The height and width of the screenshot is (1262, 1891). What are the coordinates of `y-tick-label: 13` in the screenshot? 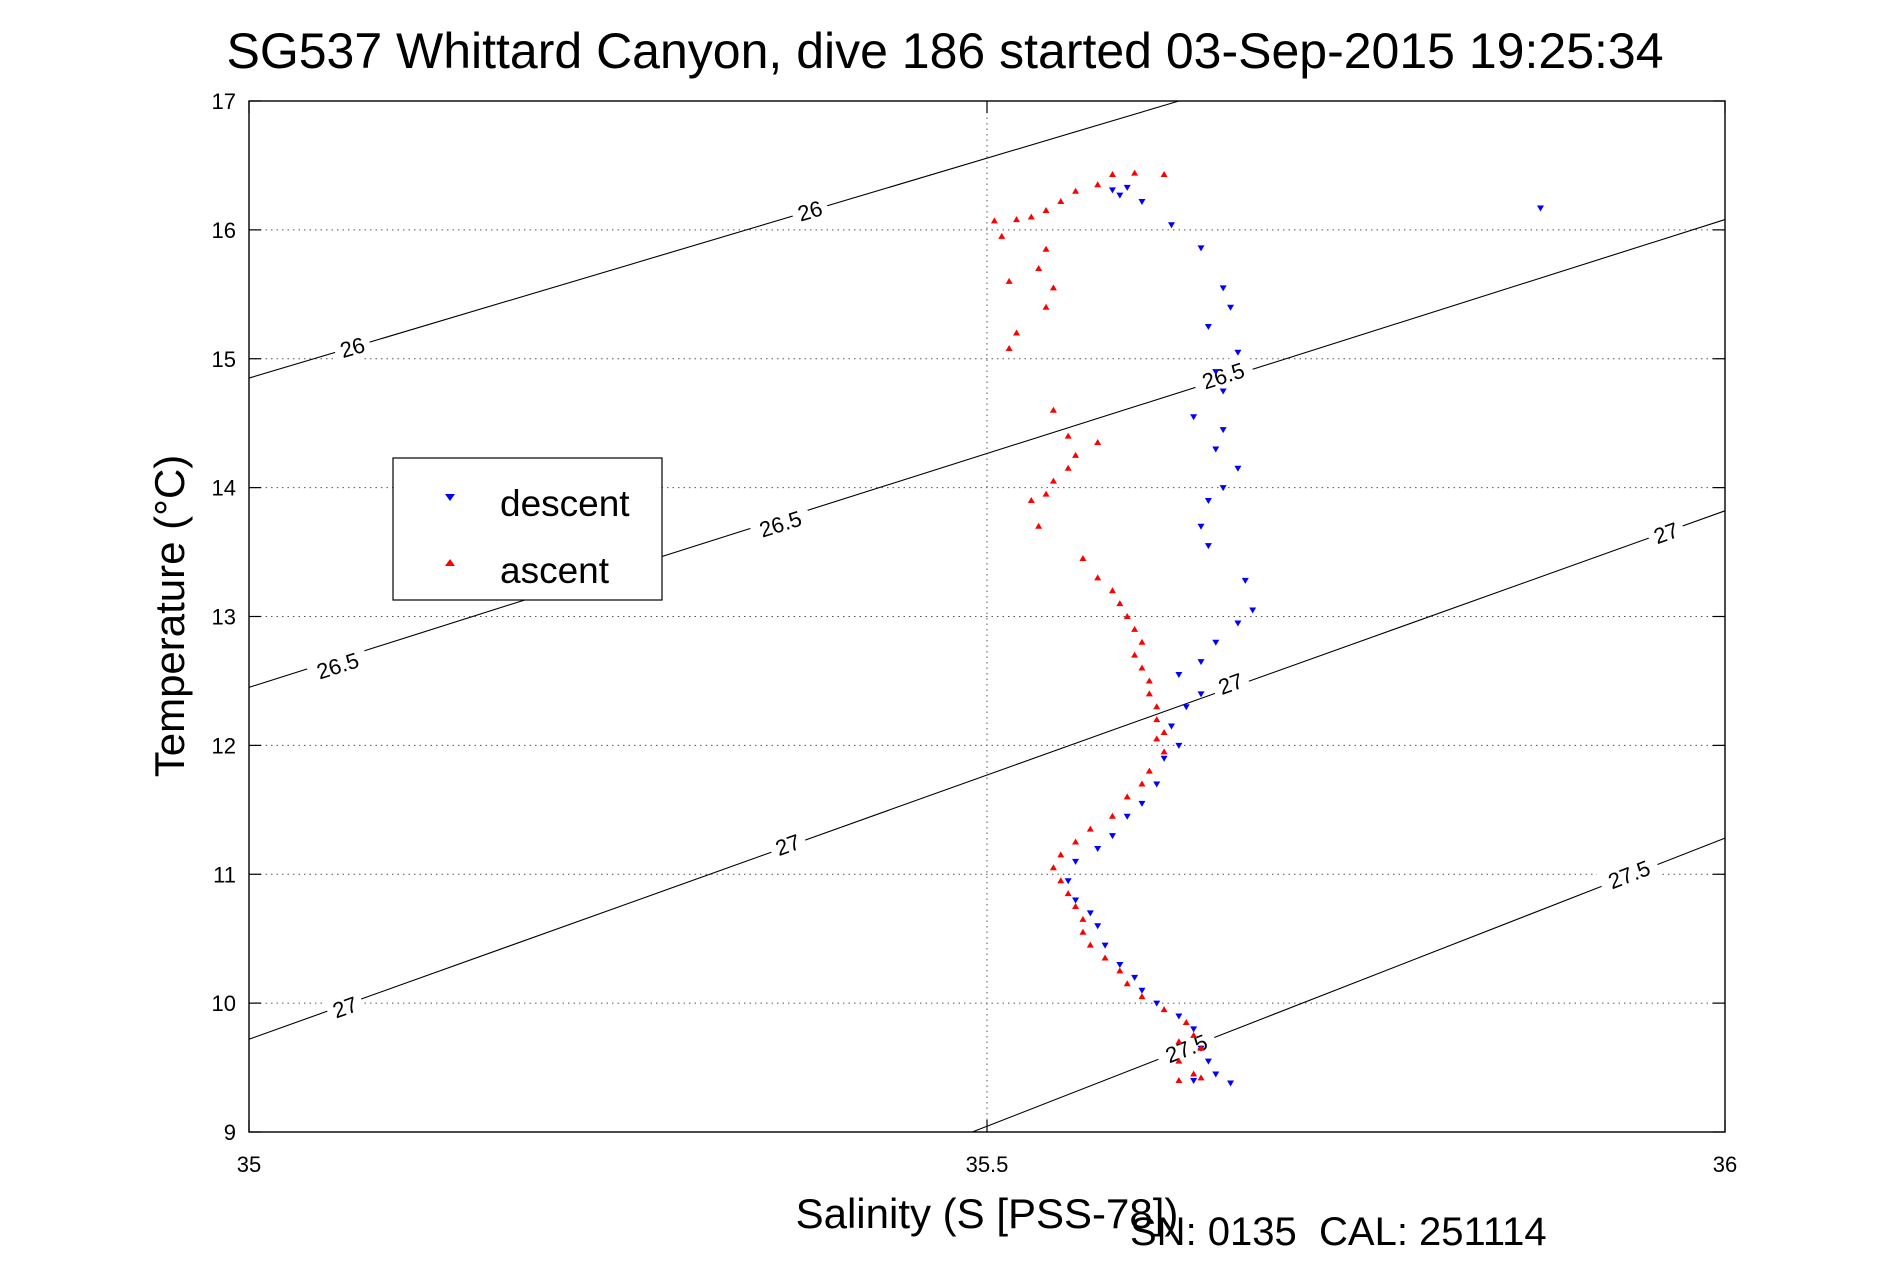 It's located at (224, 617).